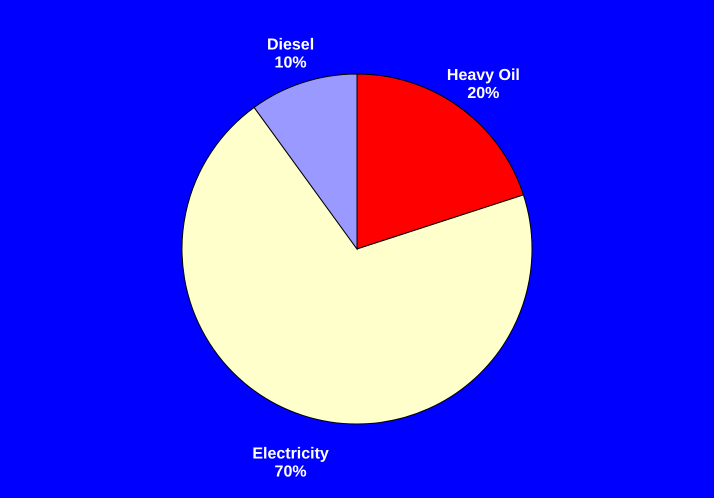 This screenshot has height=498, width=714. I want to click on data-label: 70%, so click(290, 471).